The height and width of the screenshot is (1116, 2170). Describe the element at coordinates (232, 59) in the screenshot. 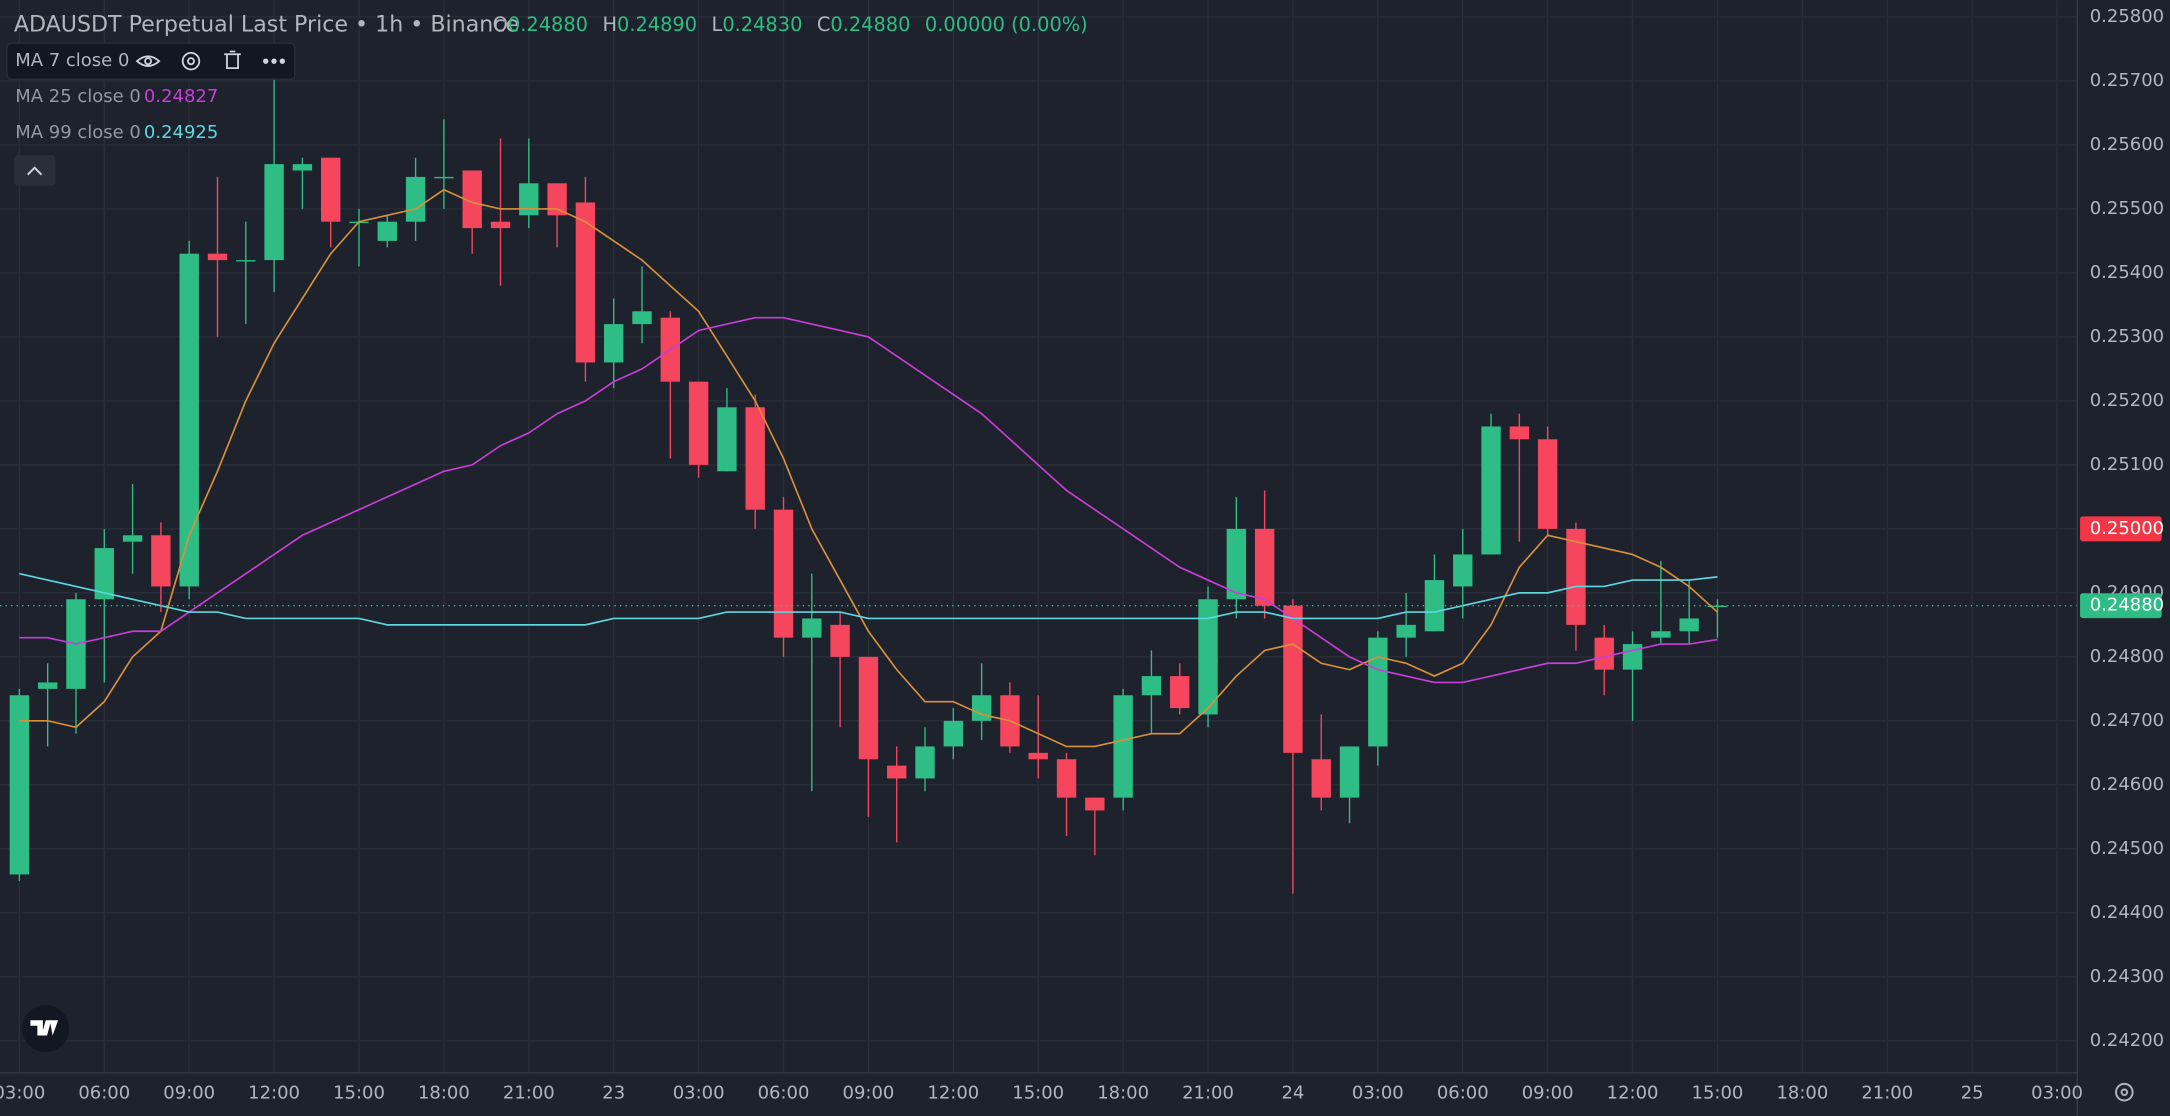

I see `delete-icon` at that location.